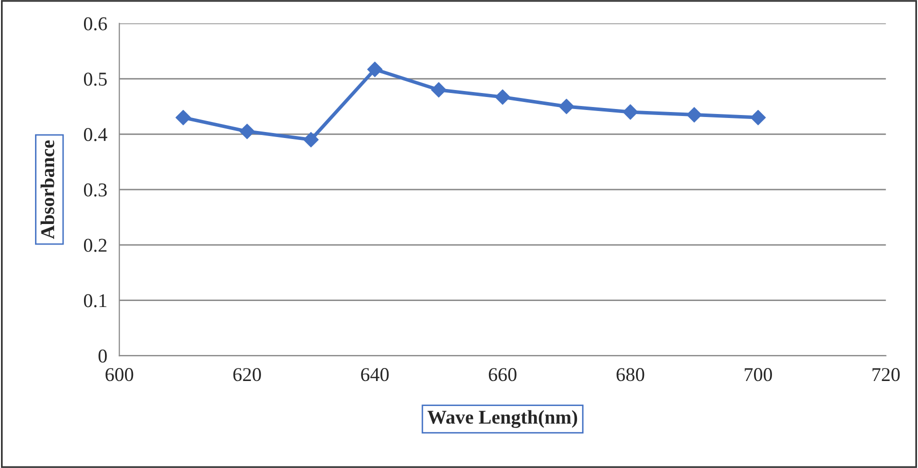  Describe the element at coordinates (120, 375) in the screenshot. I see `x-tick-label: 600` at that location.